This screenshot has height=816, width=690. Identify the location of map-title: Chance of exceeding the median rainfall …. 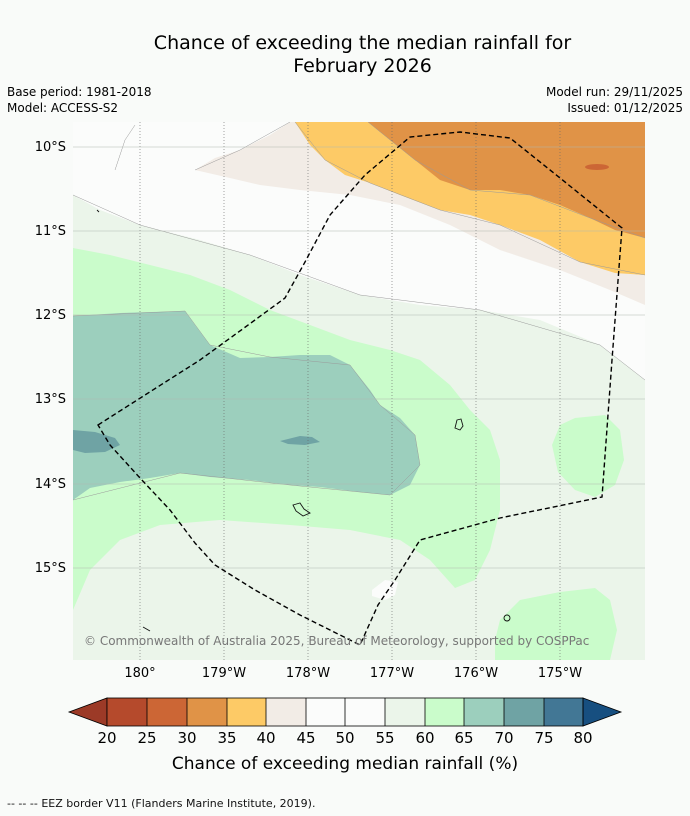
(345, 55).